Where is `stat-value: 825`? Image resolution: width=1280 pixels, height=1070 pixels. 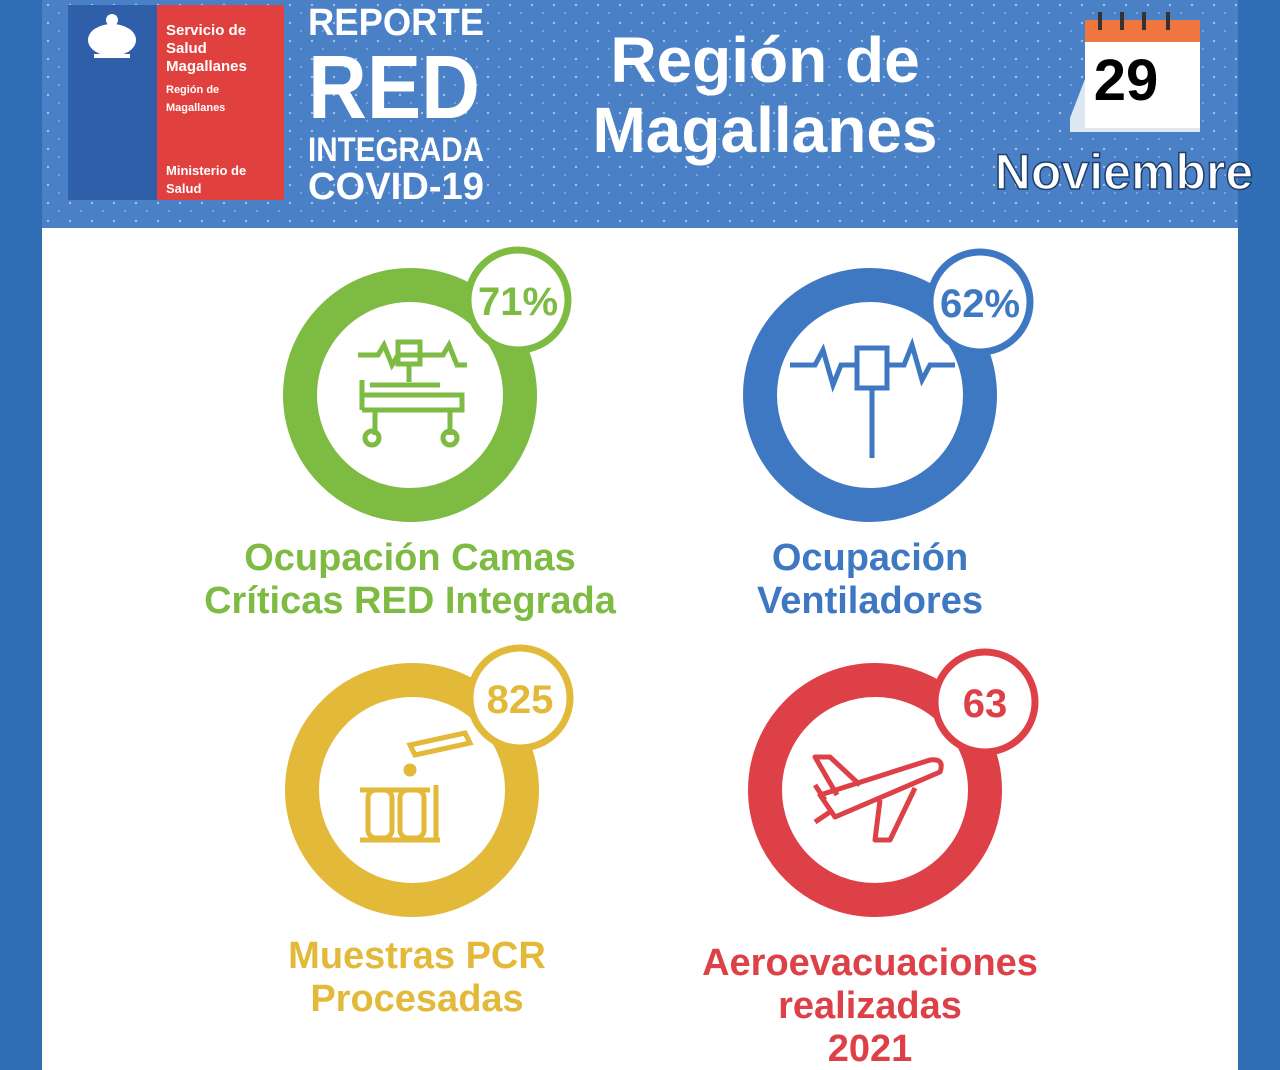 stat-value: 825 is located at coordinates (520, 700).